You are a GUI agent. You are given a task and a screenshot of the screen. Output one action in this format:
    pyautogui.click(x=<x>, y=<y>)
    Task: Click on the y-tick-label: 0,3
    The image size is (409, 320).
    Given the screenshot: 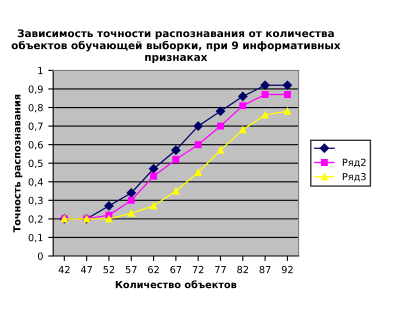 What is the action you would take?
    pyautogui.click(x=35, y=201)
    